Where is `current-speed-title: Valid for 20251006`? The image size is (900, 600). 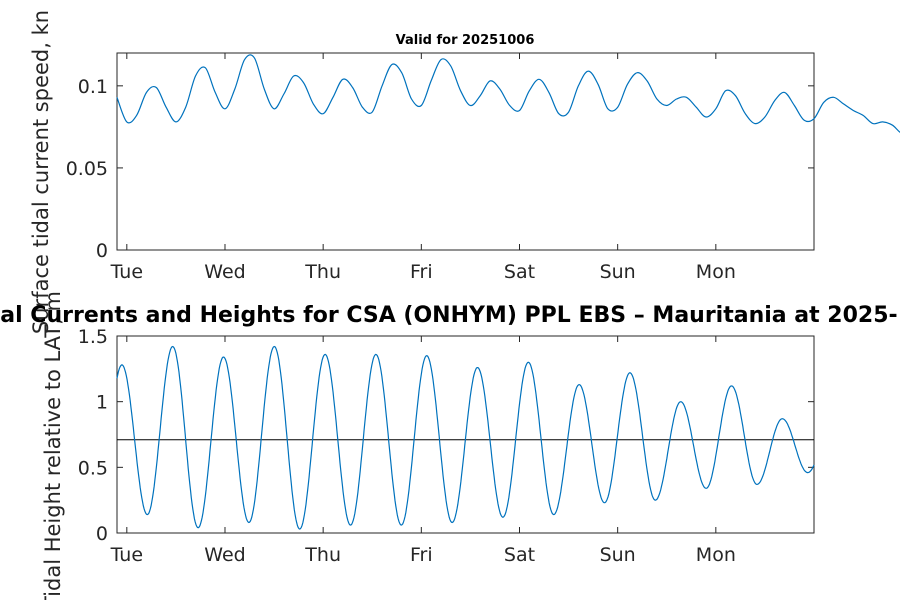
current-speed-title: Valid for 20251006 is located at coordinates (465, 40).